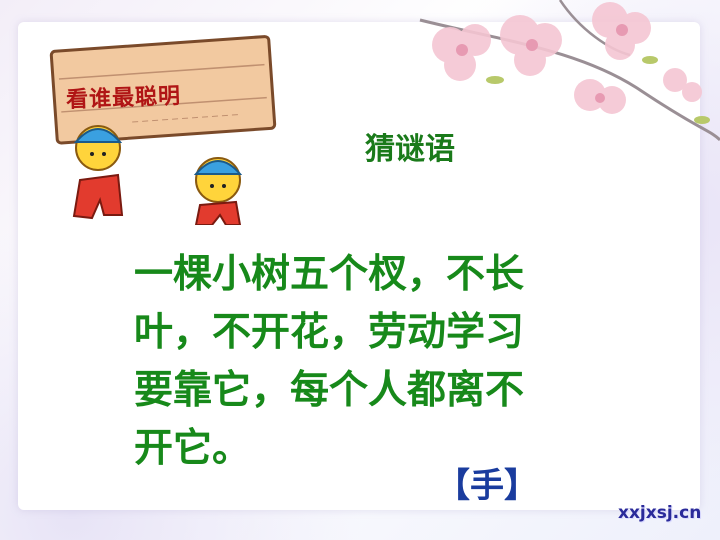 This screenshot has height=540, width=720. I want to click on cherry-blossom-icon, so click(569, 71).